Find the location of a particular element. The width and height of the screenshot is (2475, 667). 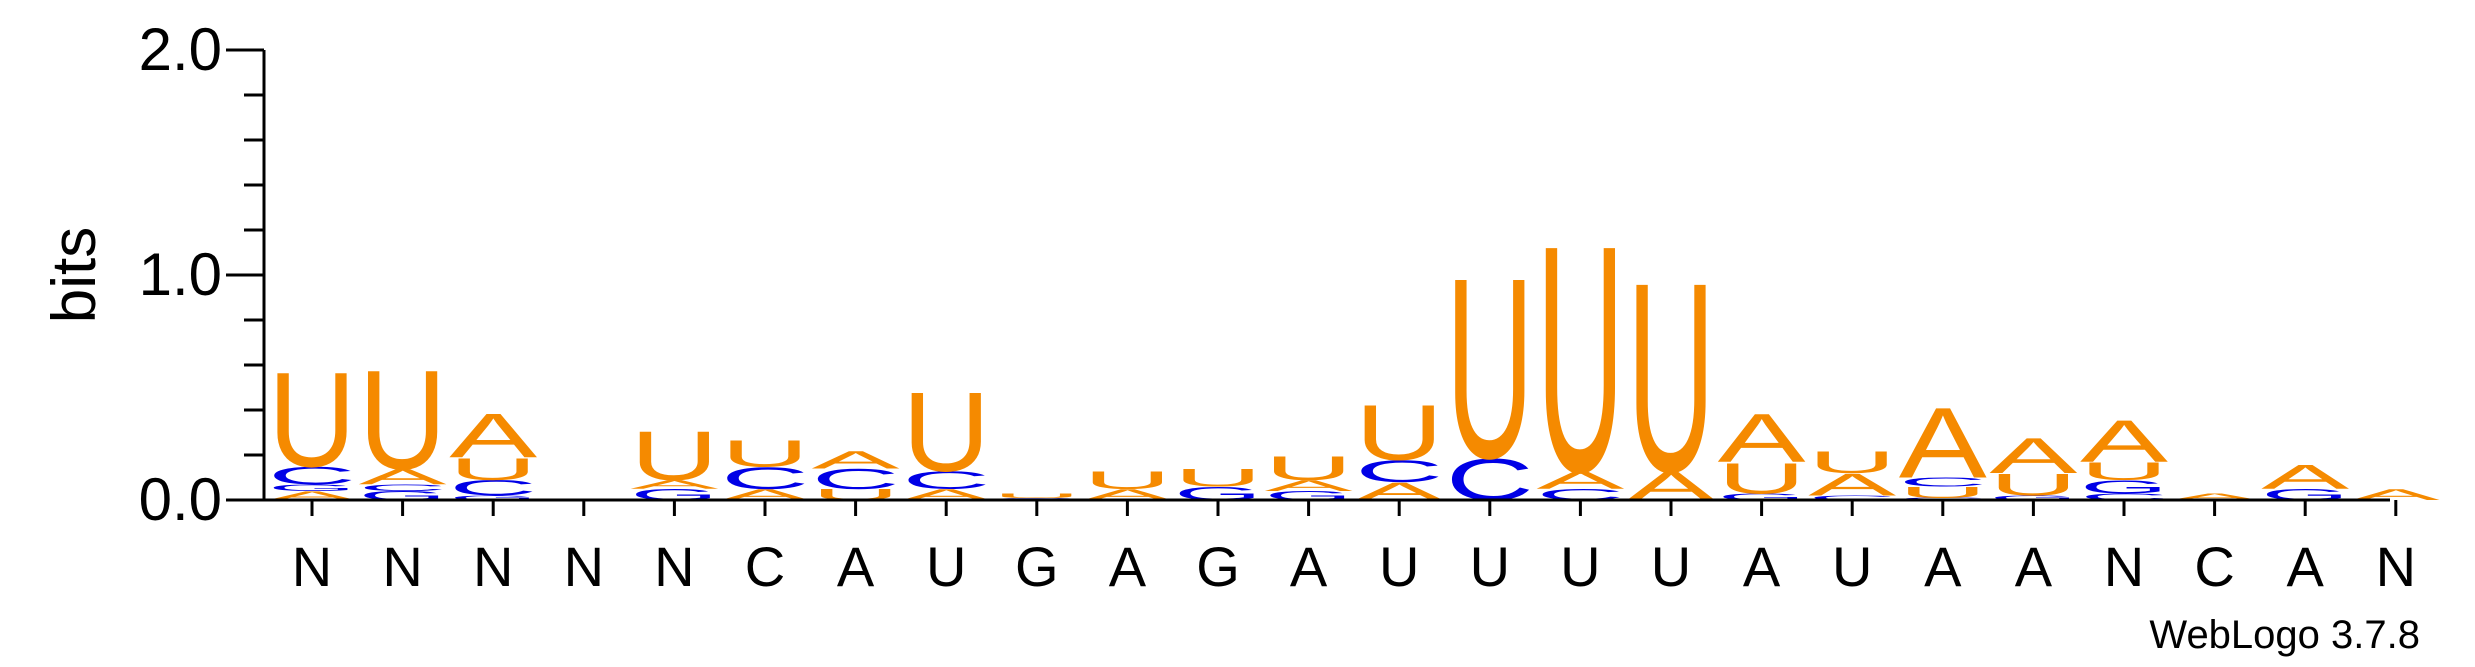

y-tick-label: 1.0 is located at coordinates (180, 274).